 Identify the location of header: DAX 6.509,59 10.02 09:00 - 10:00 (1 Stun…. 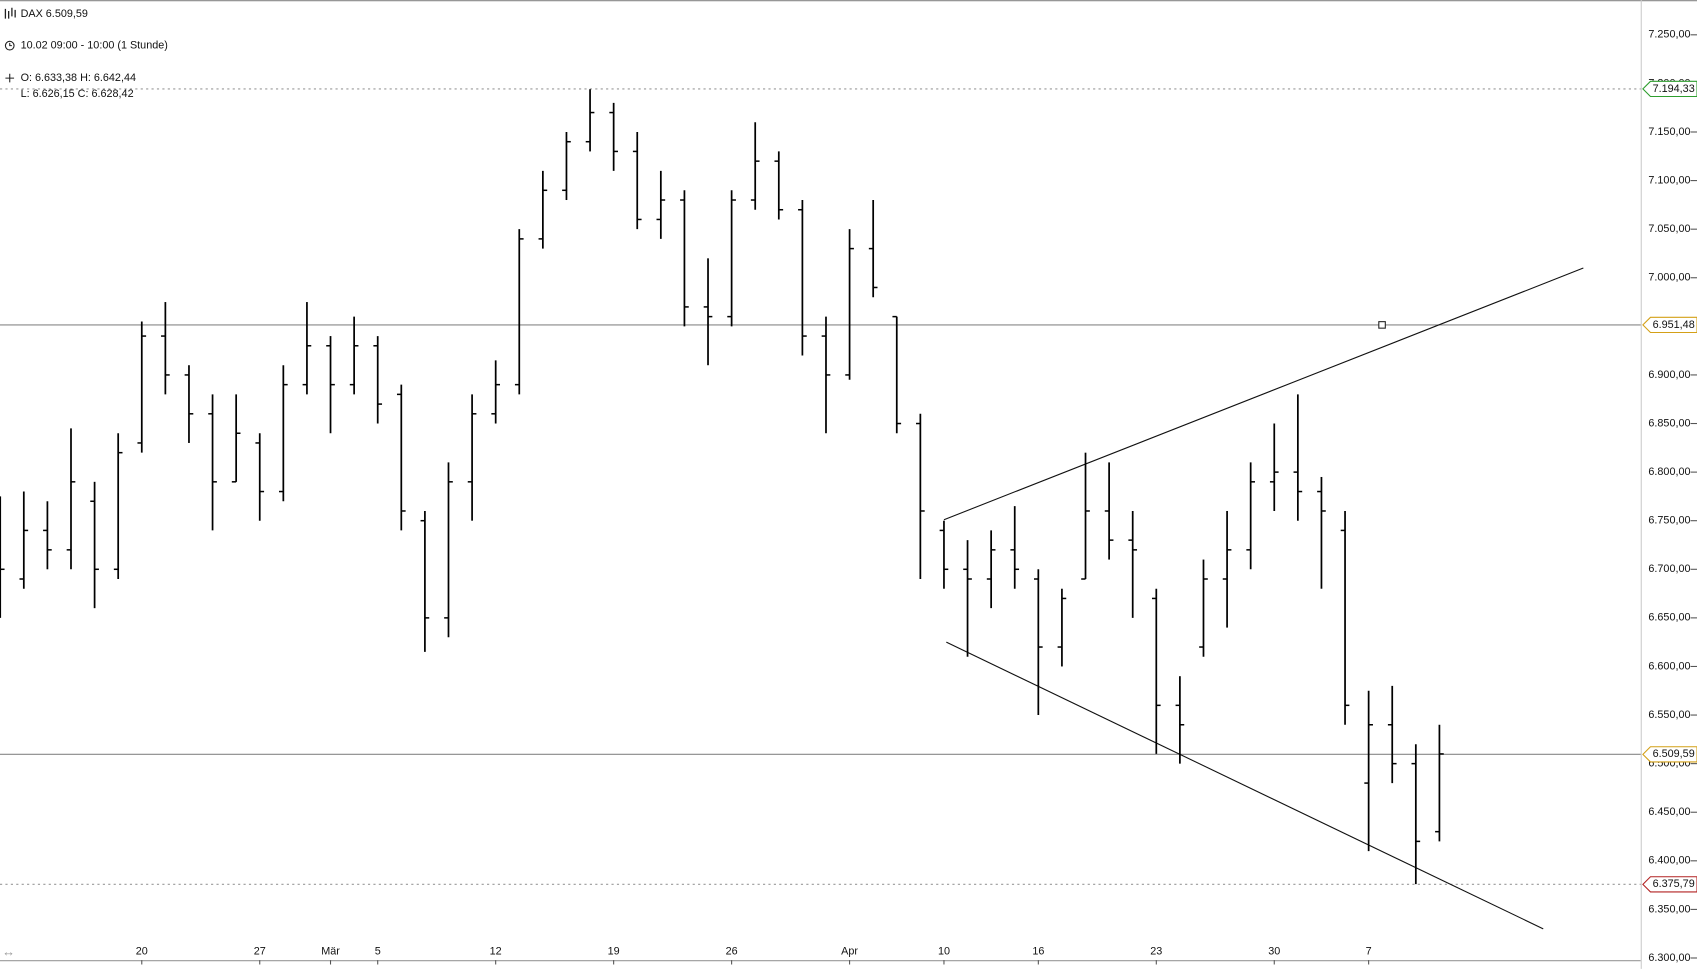
(86, 53).